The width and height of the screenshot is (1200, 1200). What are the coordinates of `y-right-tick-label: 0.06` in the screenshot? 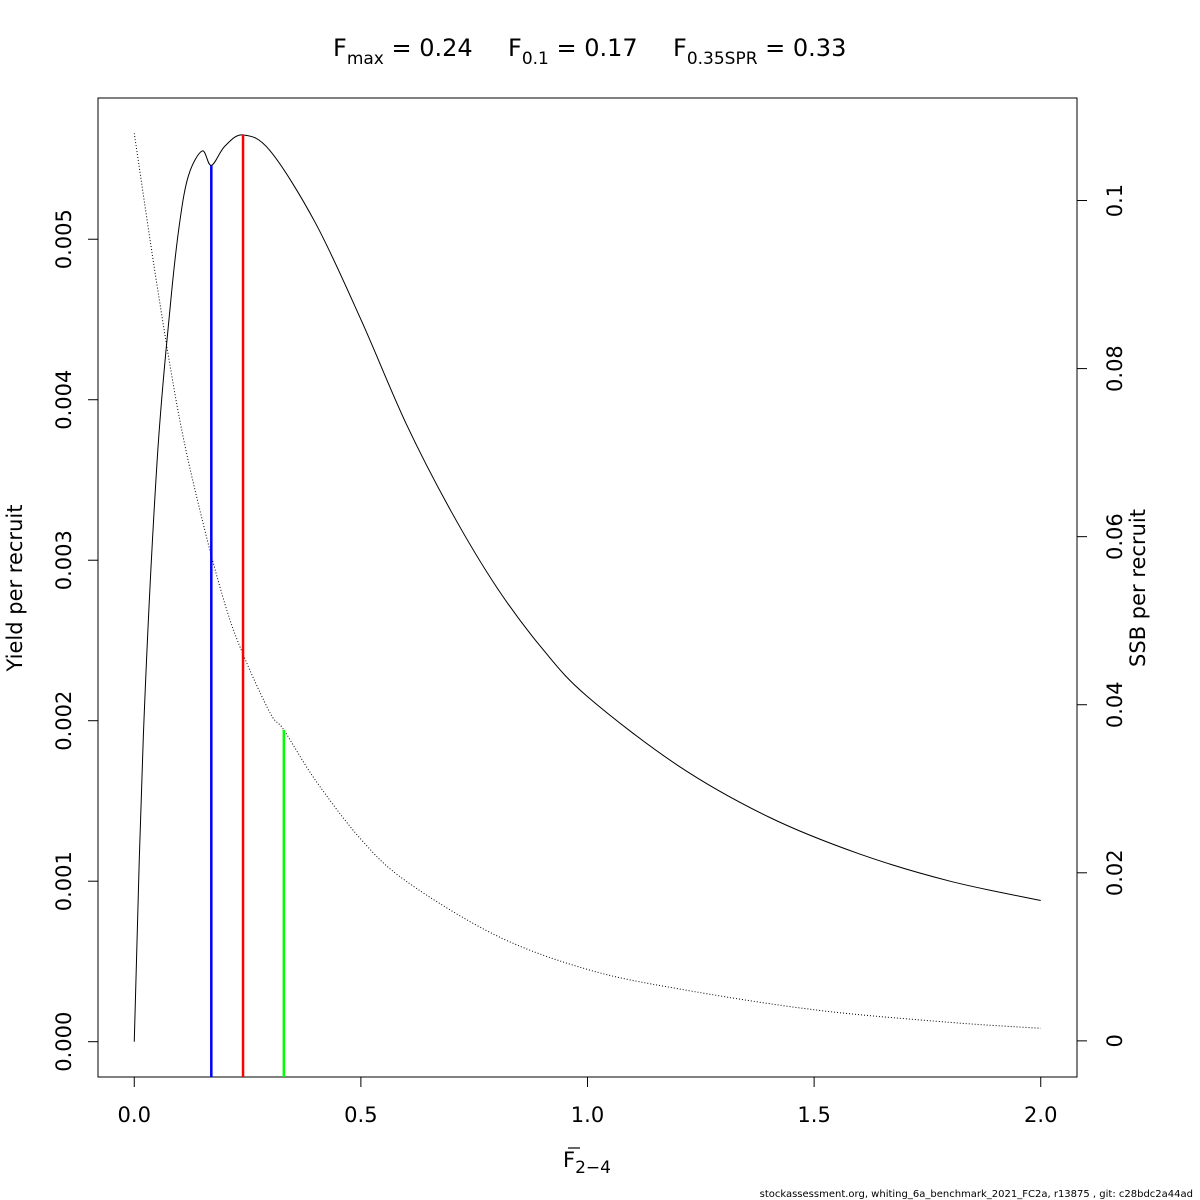 It's located at (1115, 536).